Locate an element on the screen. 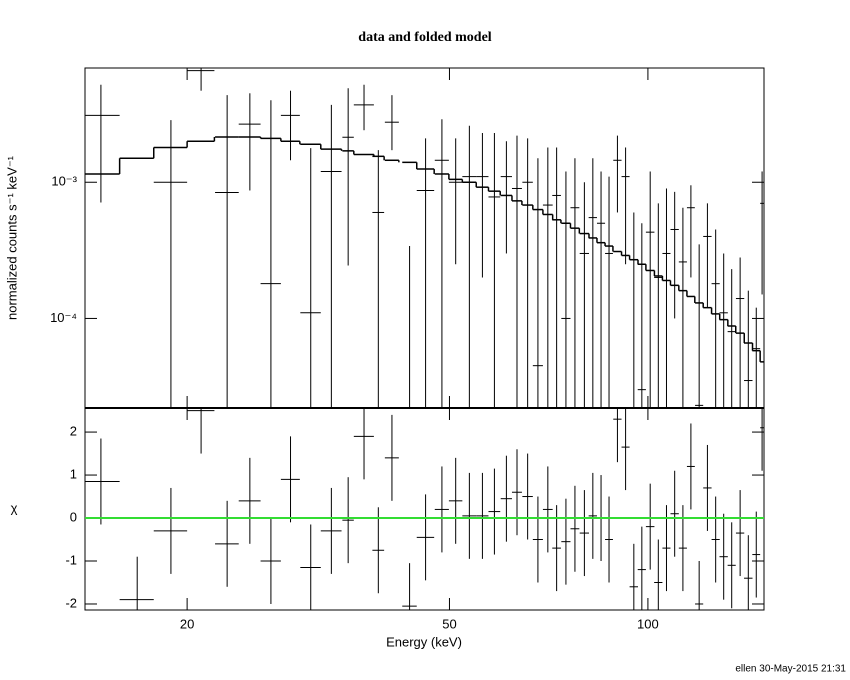  y-tick-label: 1 is located at coordinates (73, 473).